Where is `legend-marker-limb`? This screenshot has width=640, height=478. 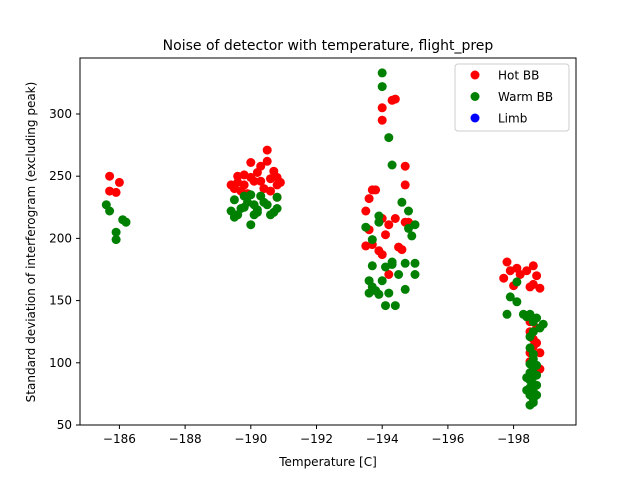
legend-marker-limb is located at coordinates (475, 118).